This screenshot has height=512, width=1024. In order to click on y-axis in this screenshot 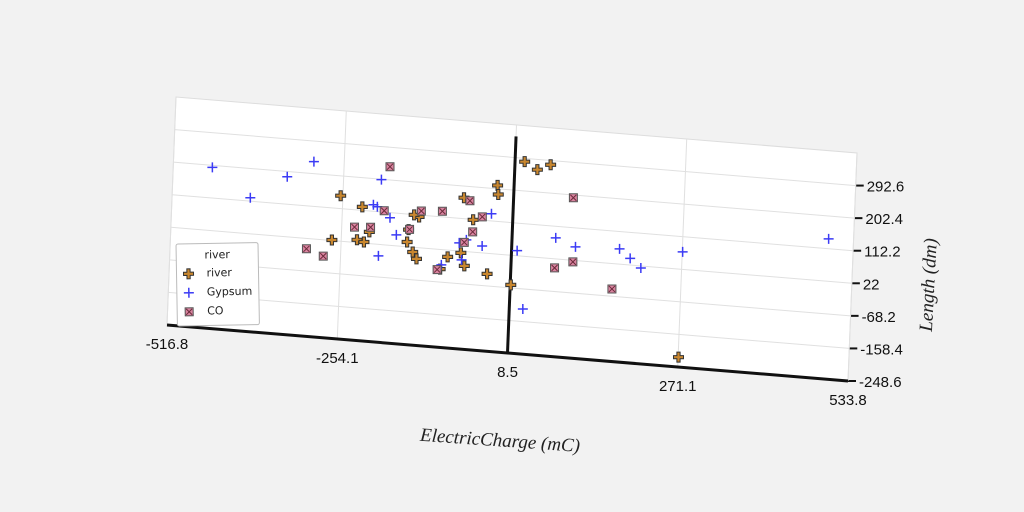, I will do `click(512, 245)`.